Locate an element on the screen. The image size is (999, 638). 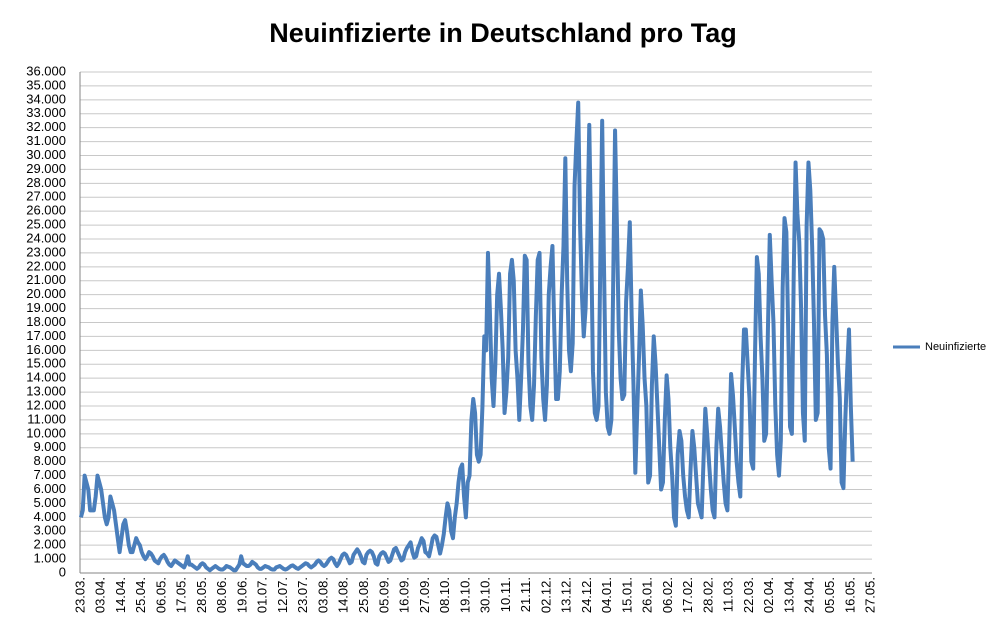
y-tick-label: 1.000 is located at coordinates (49, 558).